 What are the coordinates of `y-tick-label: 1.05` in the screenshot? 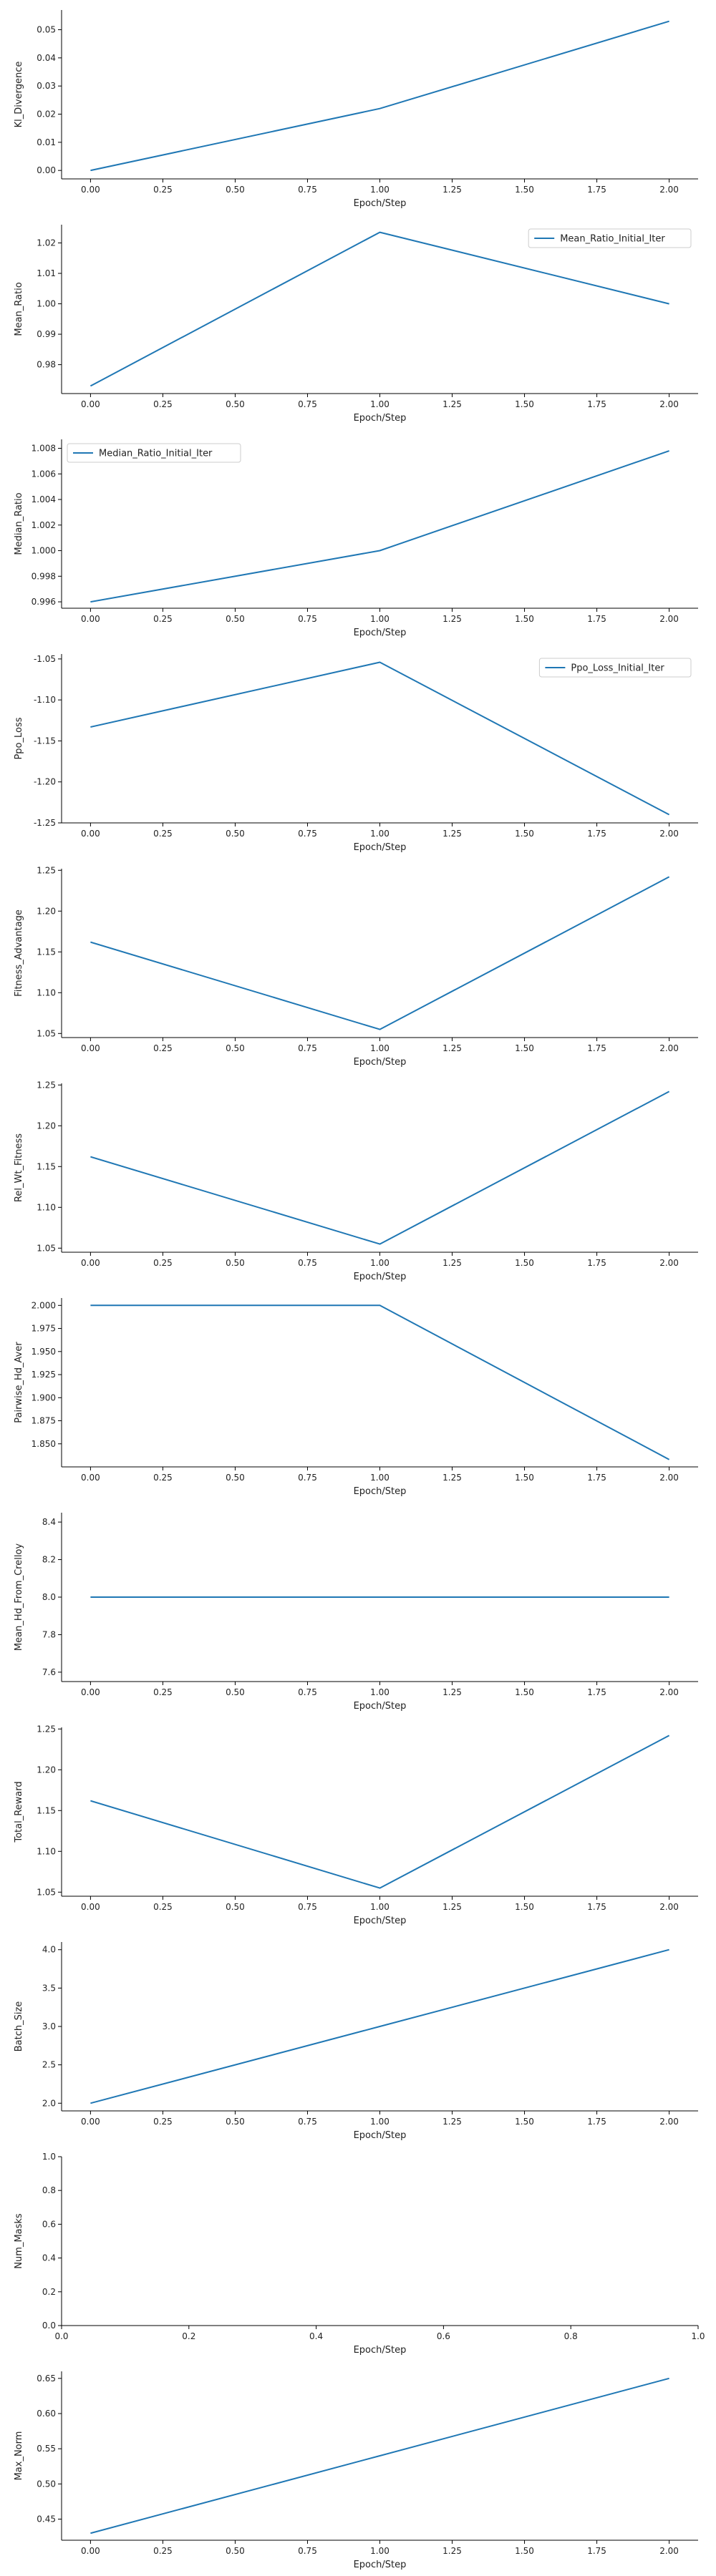 It's located at (46, 1892).